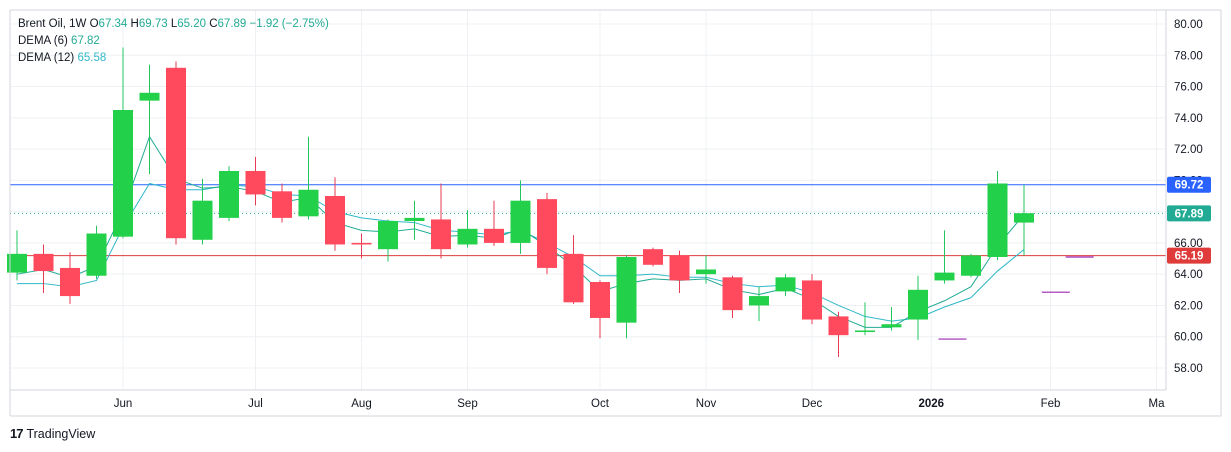 The image size is (1231, 452). I want to click on high-label: H, so click(134, 24).